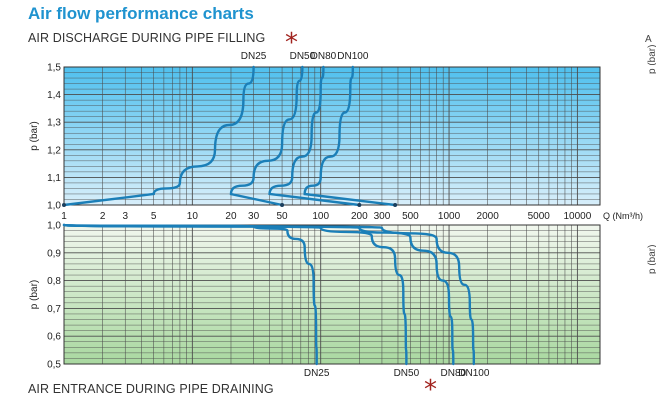  Describe the element at coordinates (254, 56) in the screenshot. I see `top-series-label-dn25: DN25` at that location.